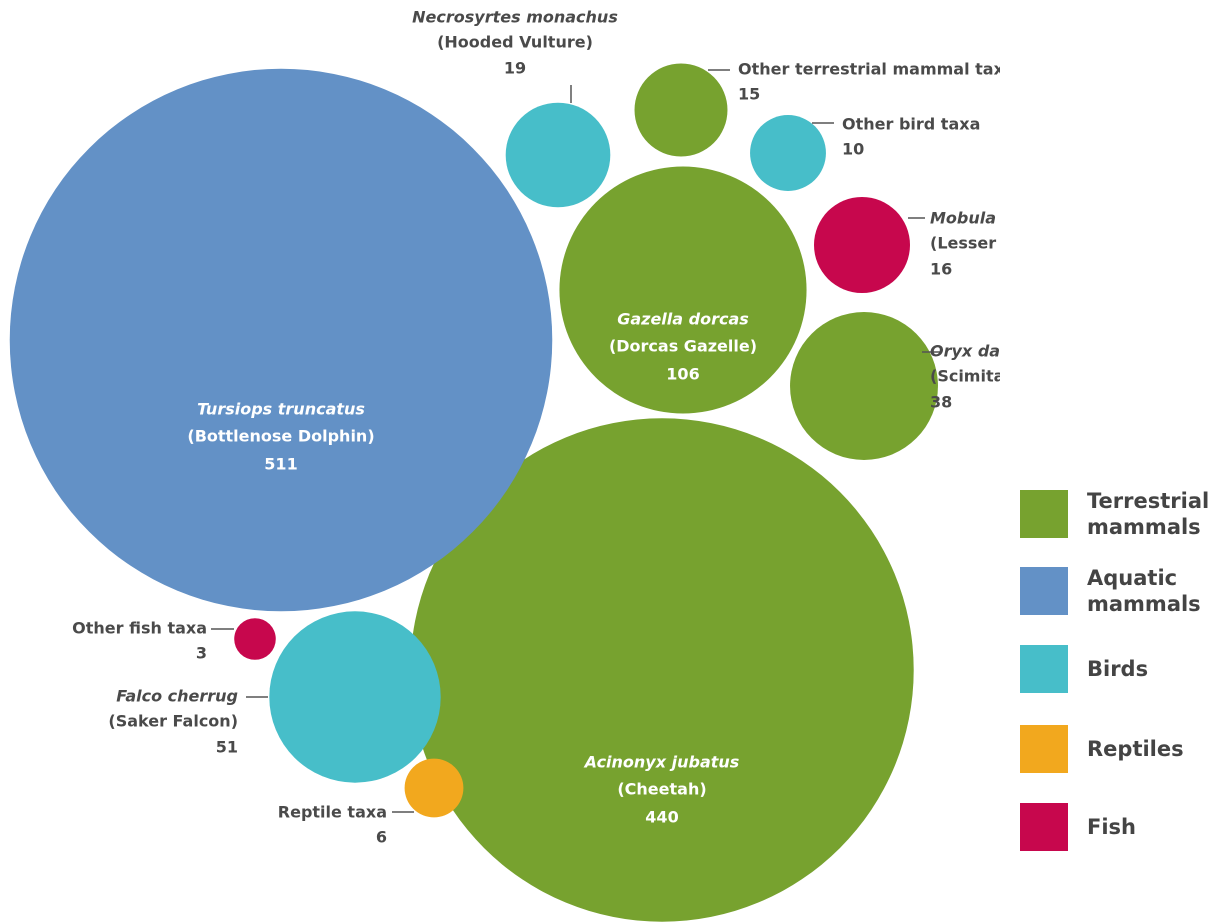 This screenshot has height=922, width=1209. I want to click on value-label: 38, so click(941, 402).